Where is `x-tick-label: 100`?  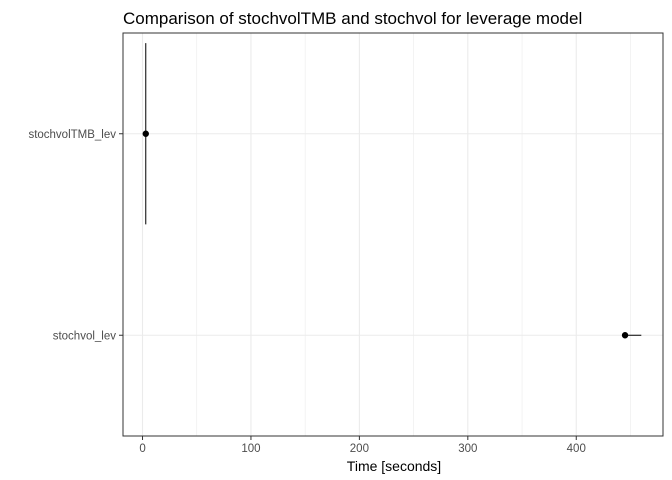
x-tick-label: 100 is located at coordinates (250, 449).